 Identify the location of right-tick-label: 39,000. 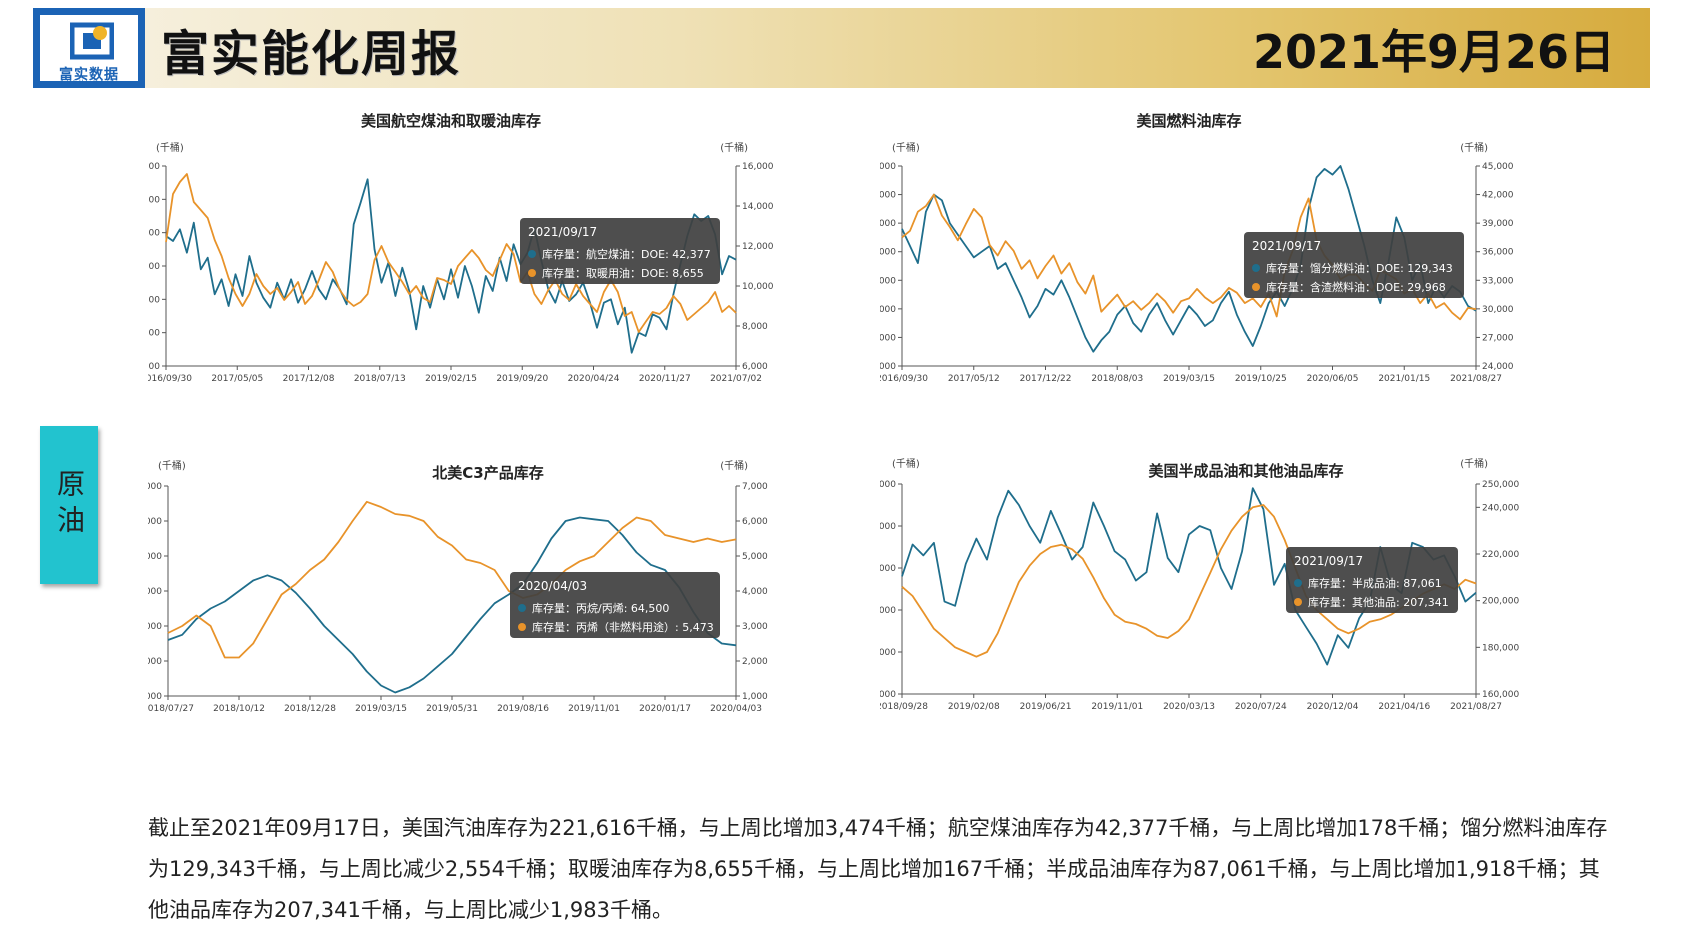
(1498, 224).